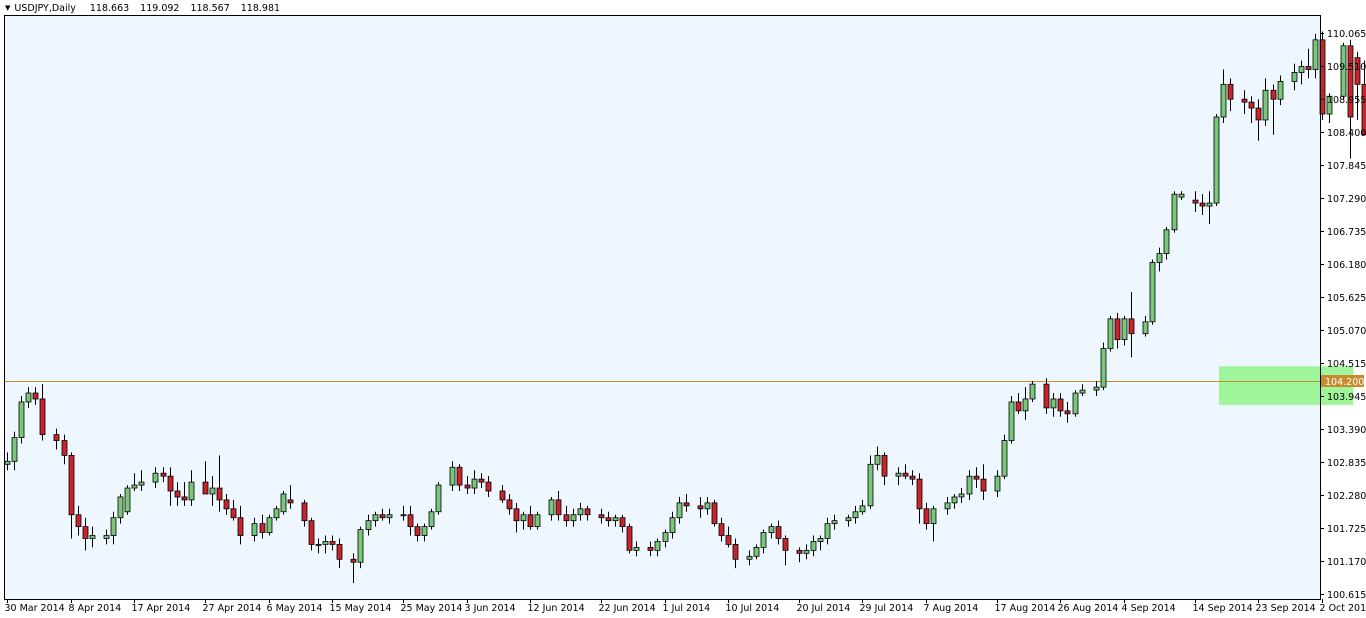  What do you see at coordinates (1342, 381) in the screenshot?
I see `level-price-tag` at bounding box center [1342, 381].